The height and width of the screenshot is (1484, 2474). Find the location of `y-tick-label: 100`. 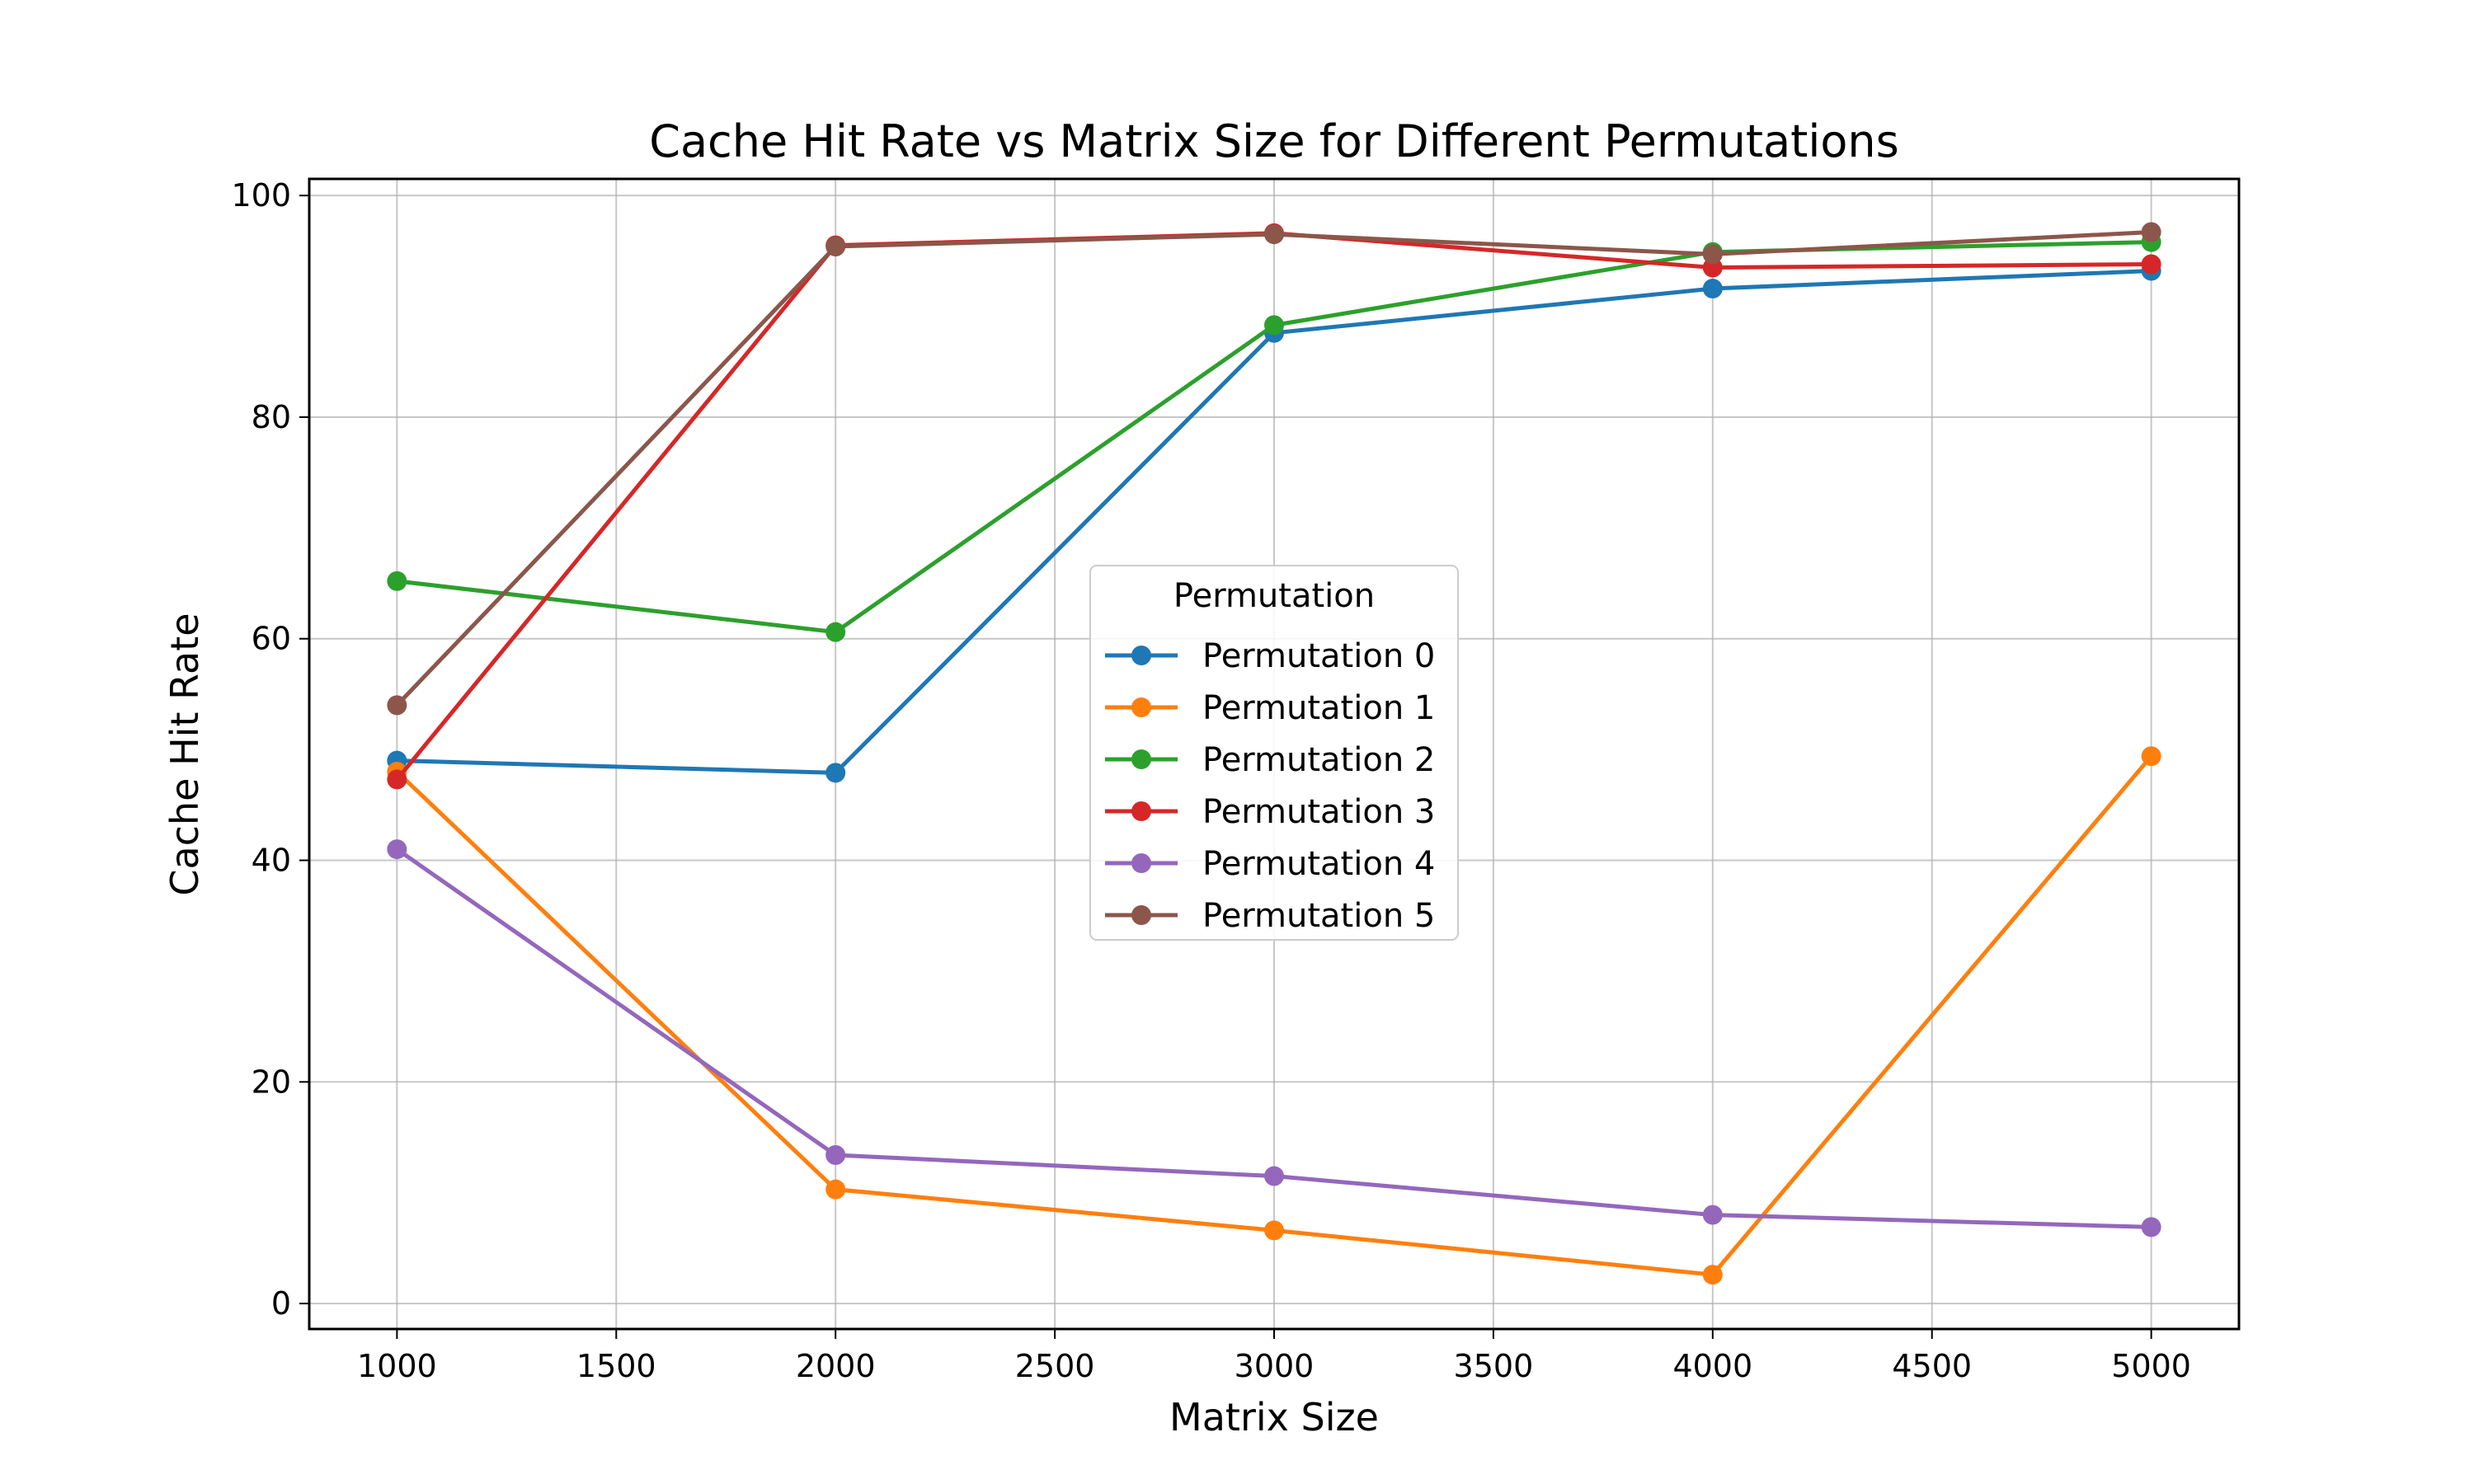

y-tick-label: 100 is located at coordinates (261, 195).